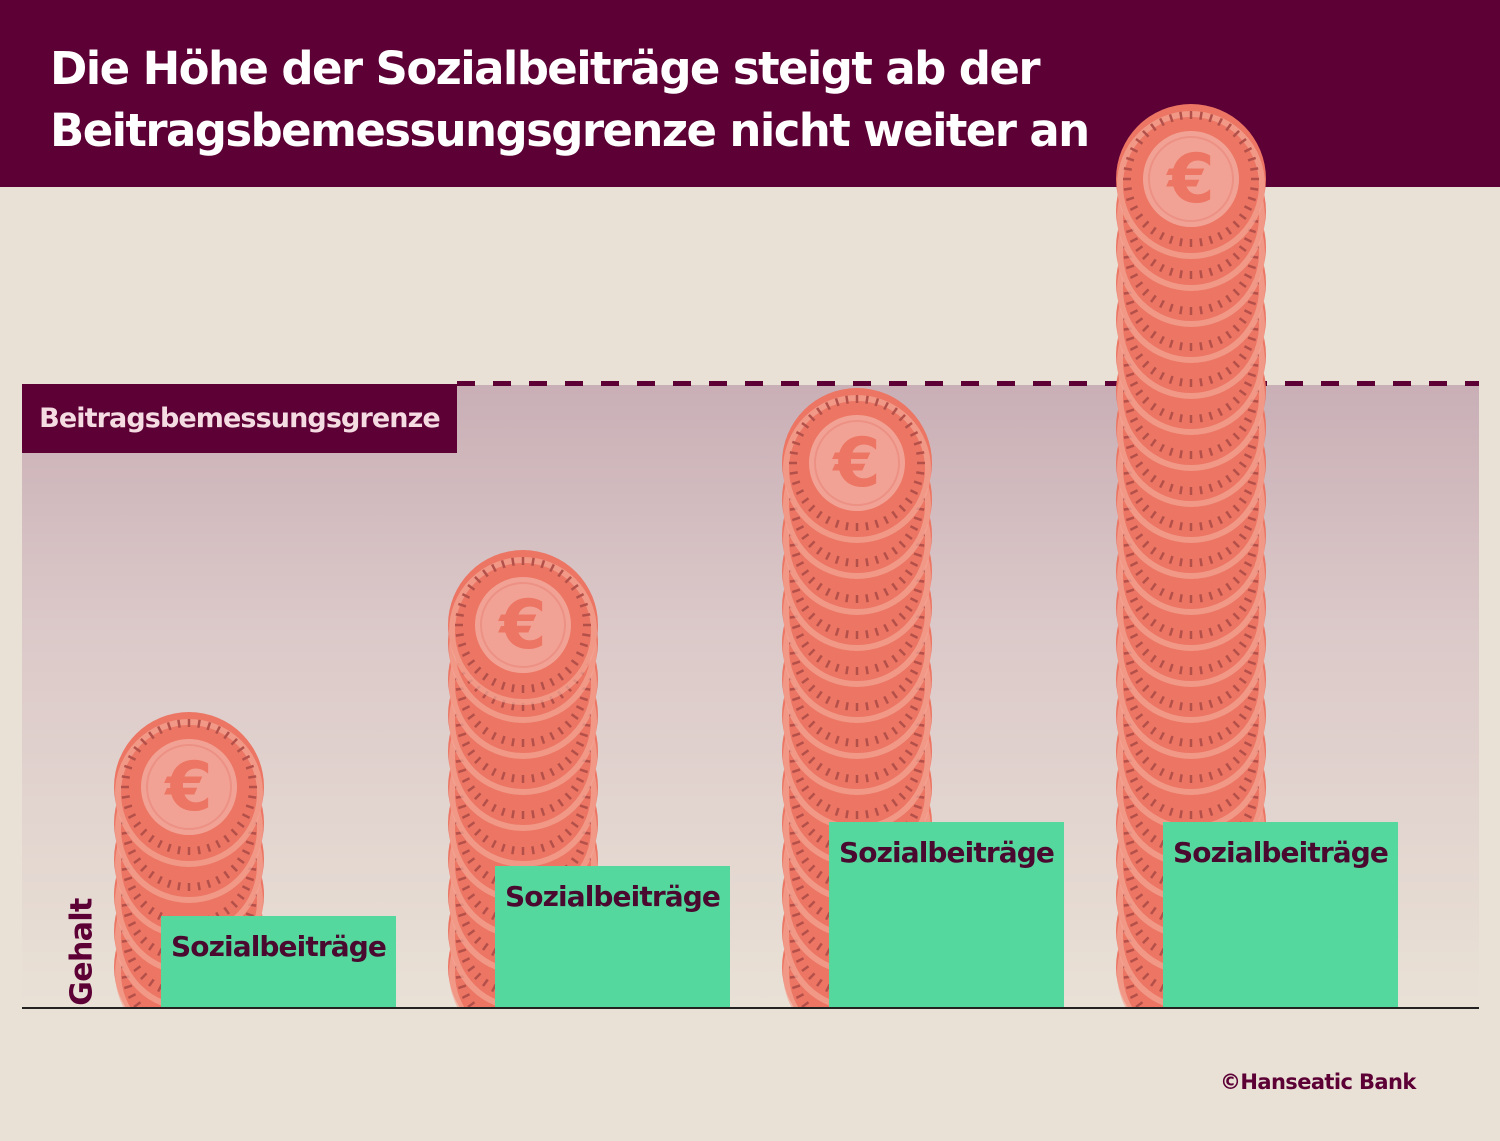 The image size is (1500, 1141). I want to click on x-axis-baseline, so click(750, 1008).